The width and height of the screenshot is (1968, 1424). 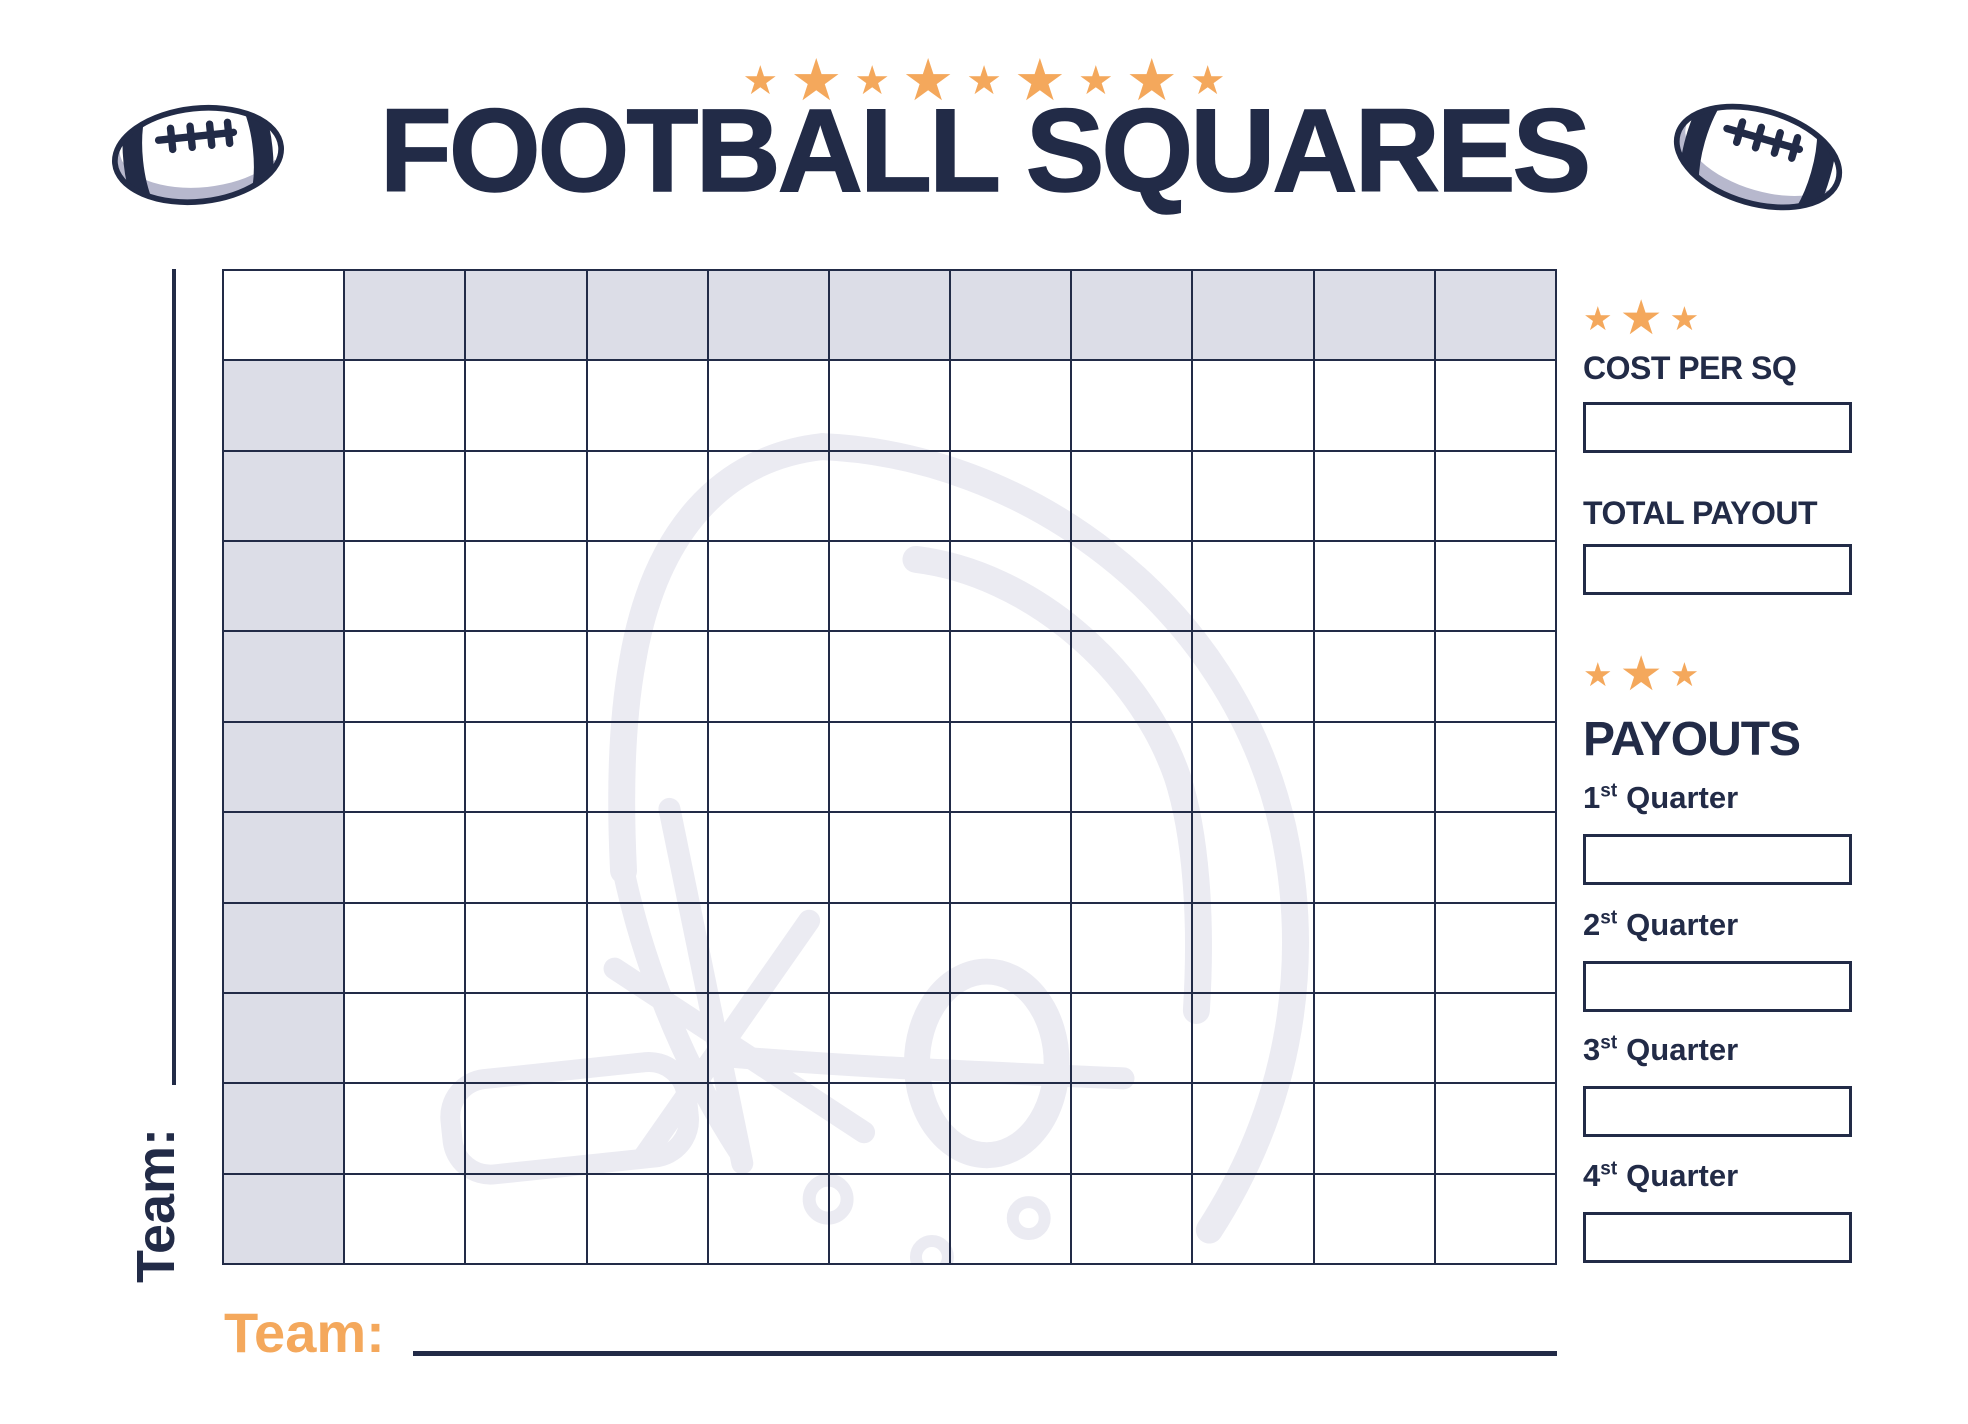 I want to click on corner-cell, so click(x=284, y=315).